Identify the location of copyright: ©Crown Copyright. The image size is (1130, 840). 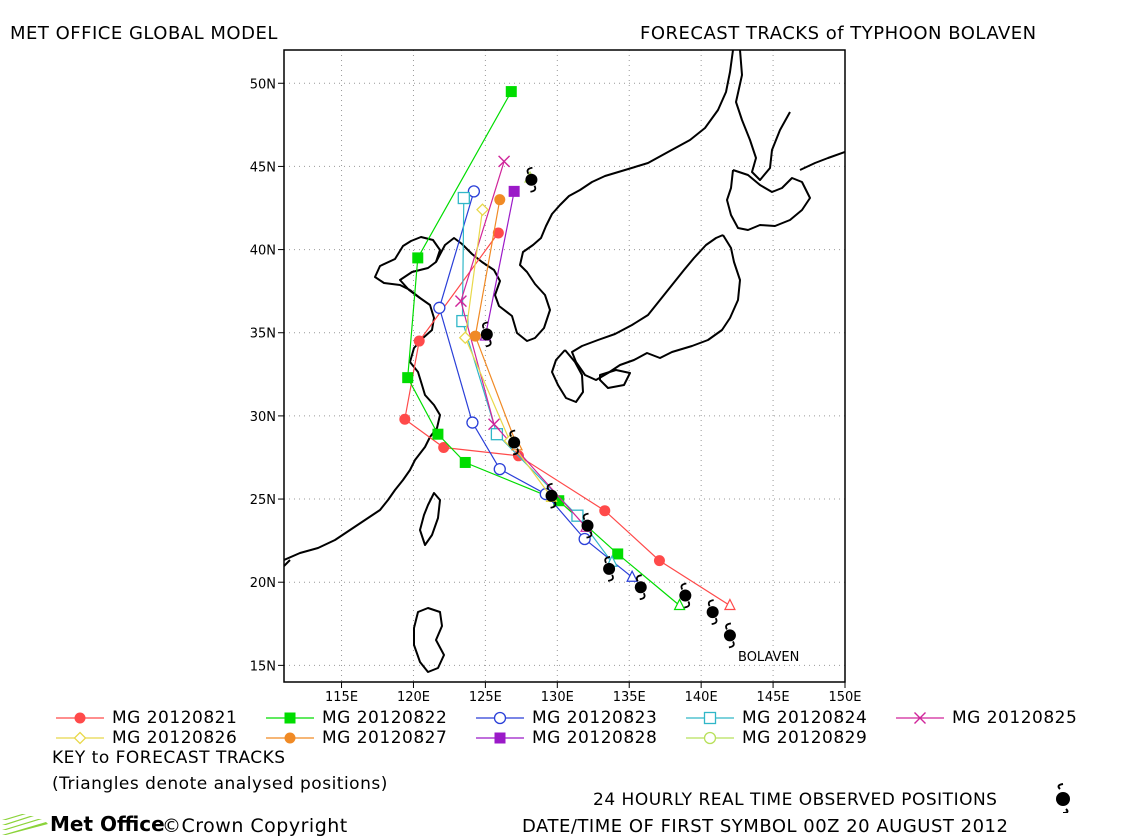
(255, 826).